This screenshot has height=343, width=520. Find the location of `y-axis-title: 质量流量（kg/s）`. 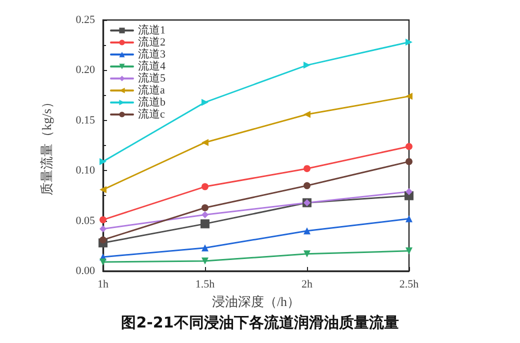

y-axis-title: 质量流量（kg/s） is located at coordinates (46, 146).